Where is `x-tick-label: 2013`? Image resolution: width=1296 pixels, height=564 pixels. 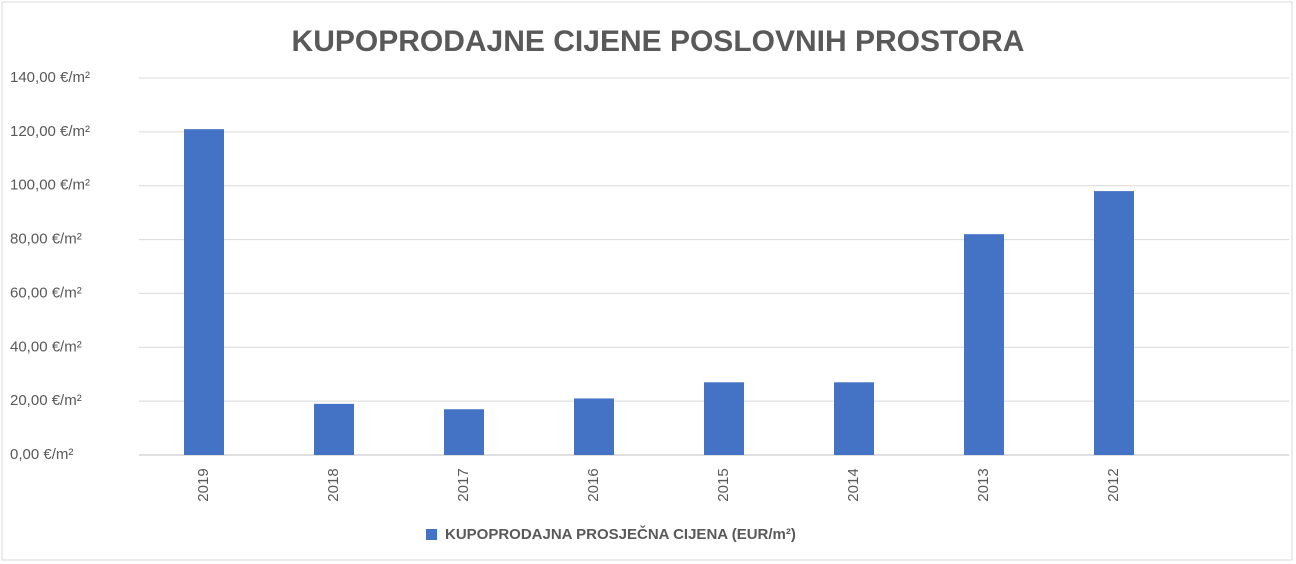
x-tick-label: 2013 is located at coordinates (983, 484).